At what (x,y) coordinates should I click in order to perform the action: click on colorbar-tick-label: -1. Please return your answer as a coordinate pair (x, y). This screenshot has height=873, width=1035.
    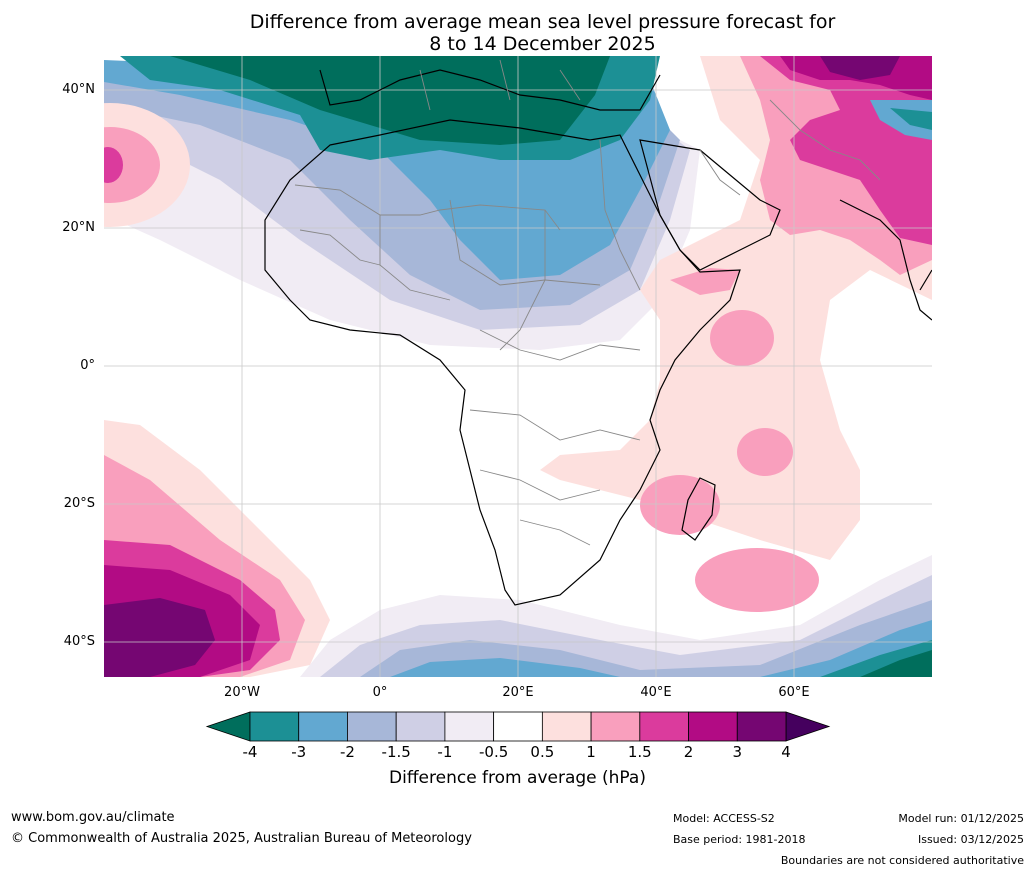
    Looking at the image, I should click on (445, 752).